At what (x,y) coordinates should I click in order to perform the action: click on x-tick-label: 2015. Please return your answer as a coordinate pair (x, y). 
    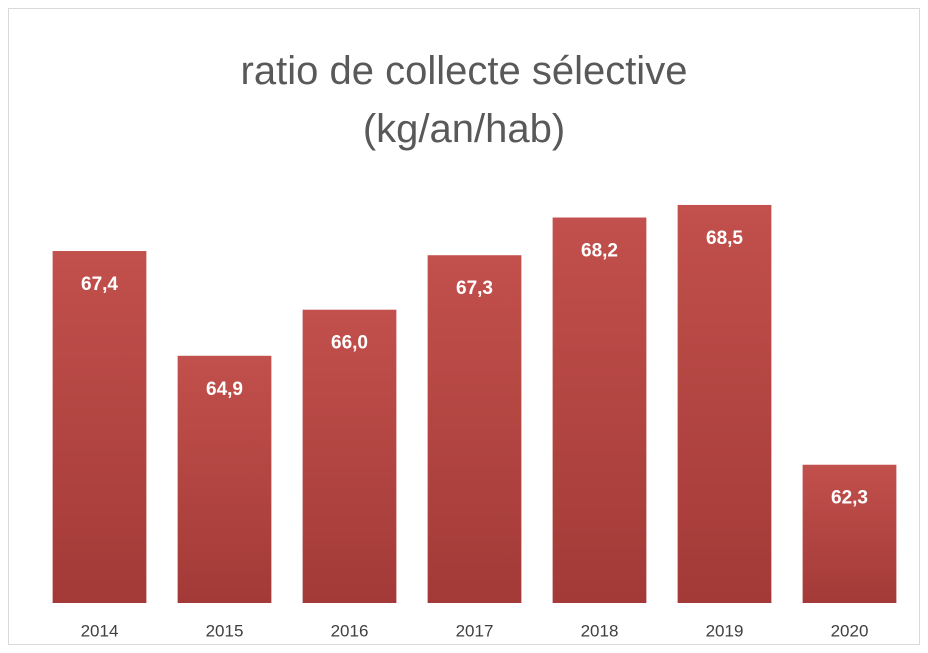
    Looking at the image, I should click on (225, 630).